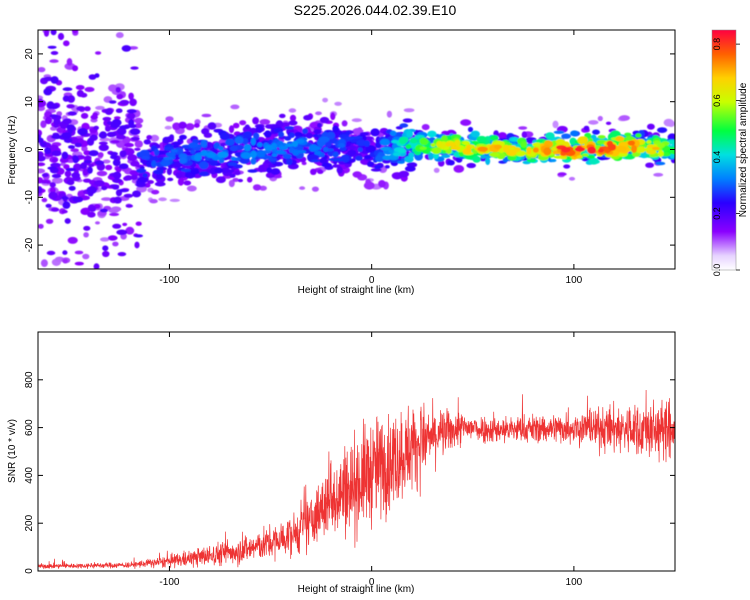 The image size is (750, 600). I want to click on y-tick-label: 400, so click(29, 475).